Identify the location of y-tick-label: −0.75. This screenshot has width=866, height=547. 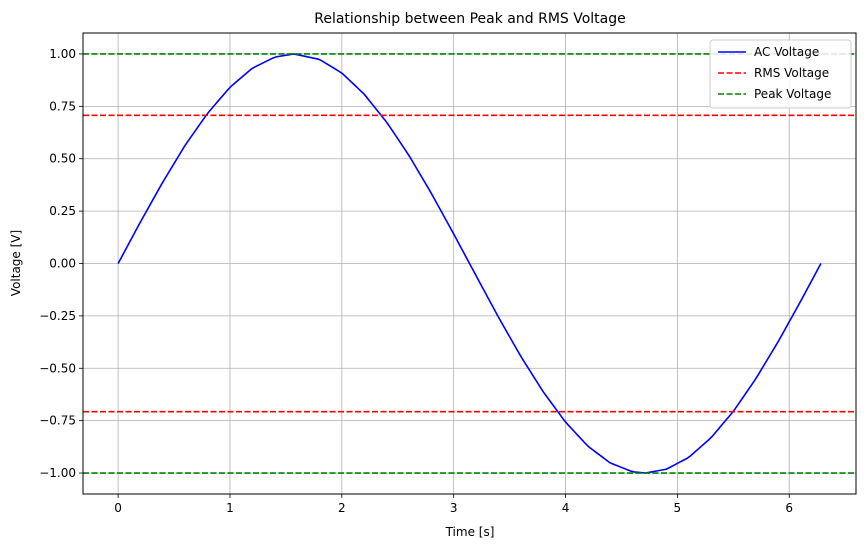
(57, 421).